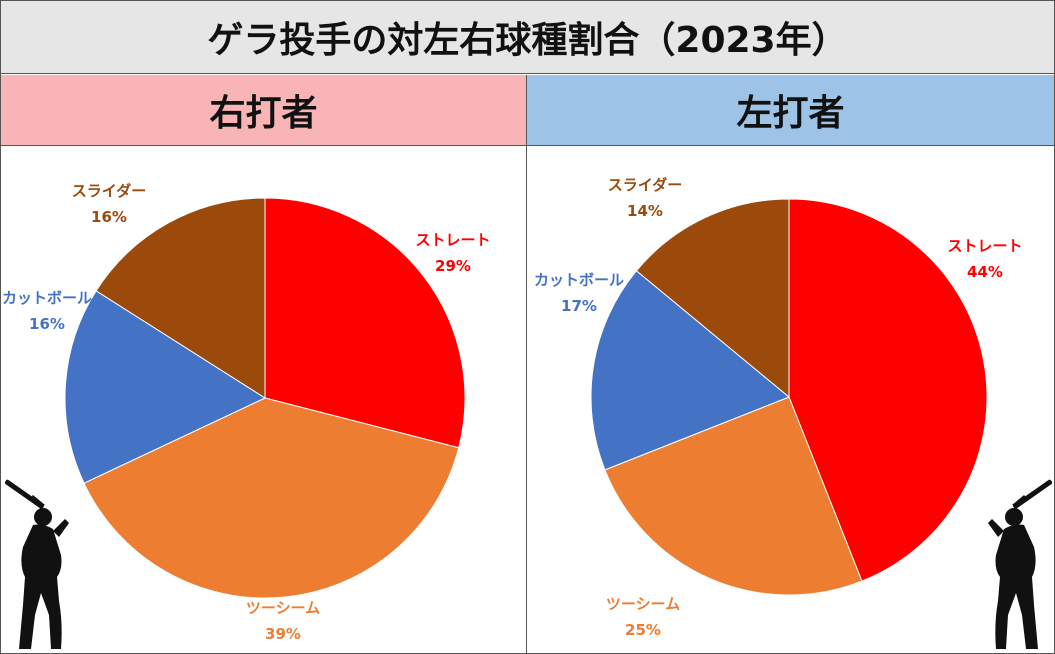 This screenshot has height=654, width=1055. I want to click on slice-label: スライダー 16%, so click(109, 204).